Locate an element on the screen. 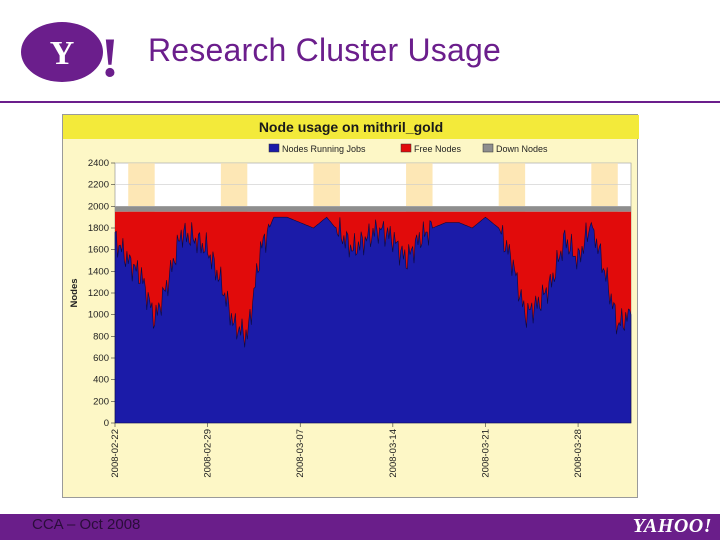  y-tick-label: 0 is located at coordinates (106, 423).